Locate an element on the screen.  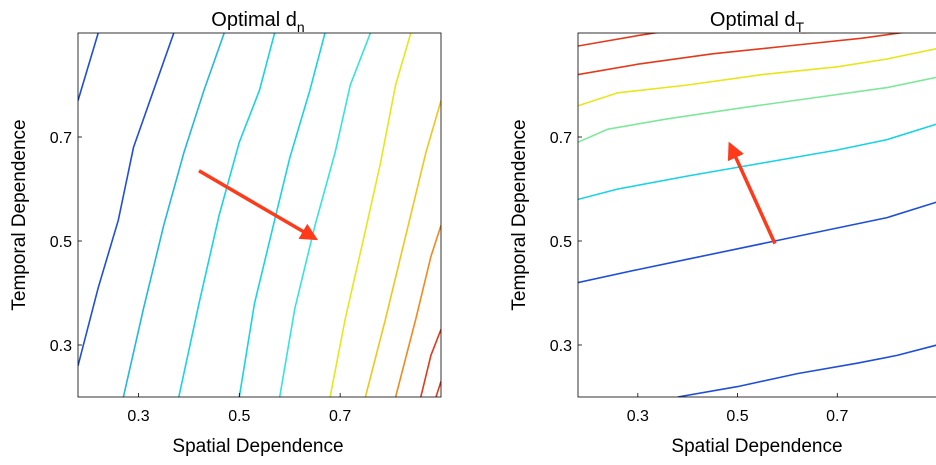
chart-title: Optimal dT is located at coordinates (757, 22).